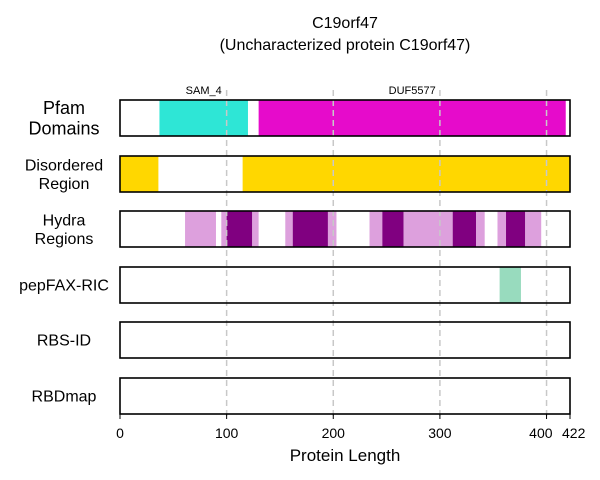 The image size is (600, 480). I want to click on track-label: RBS-ID, so click(64, 341).